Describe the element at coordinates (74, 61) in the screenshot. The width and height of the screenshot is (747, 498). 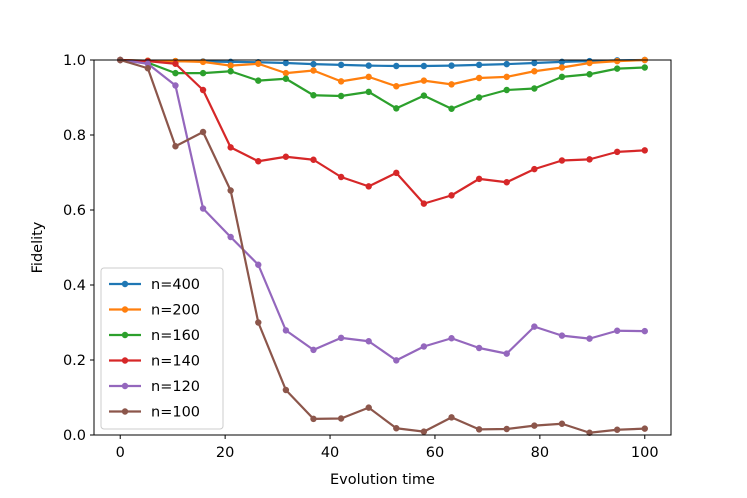
I see `y-tick-label: 1.0` at that location.